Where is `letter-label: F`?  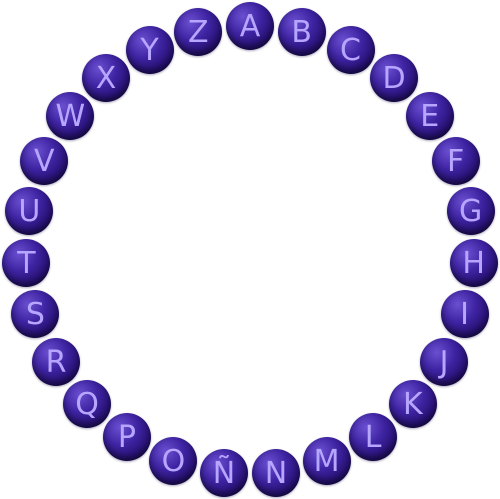 letter-label: F is located at coordinates (456, 162).